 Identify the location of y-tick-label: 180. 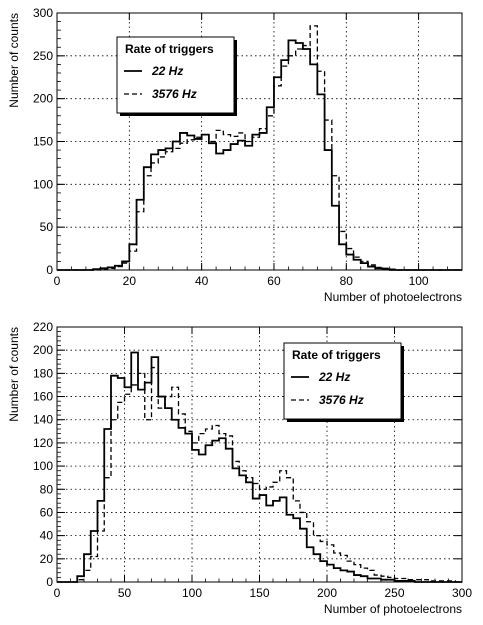
(43, 373).